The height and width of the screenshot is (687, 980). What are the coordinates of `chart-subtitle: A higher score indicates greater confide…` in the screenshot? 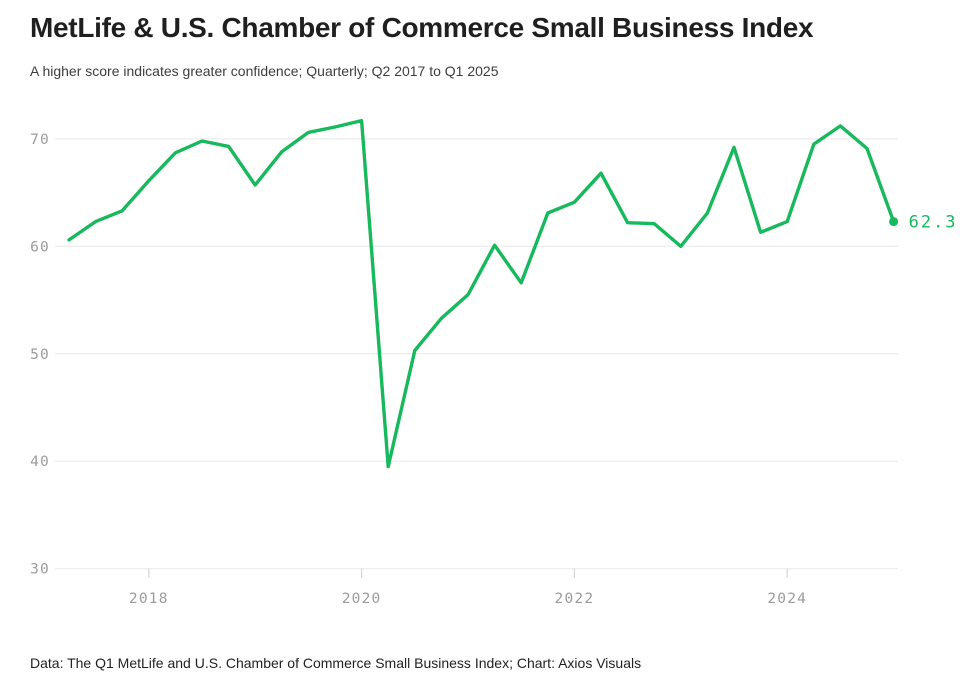 It's located at (264, 71).